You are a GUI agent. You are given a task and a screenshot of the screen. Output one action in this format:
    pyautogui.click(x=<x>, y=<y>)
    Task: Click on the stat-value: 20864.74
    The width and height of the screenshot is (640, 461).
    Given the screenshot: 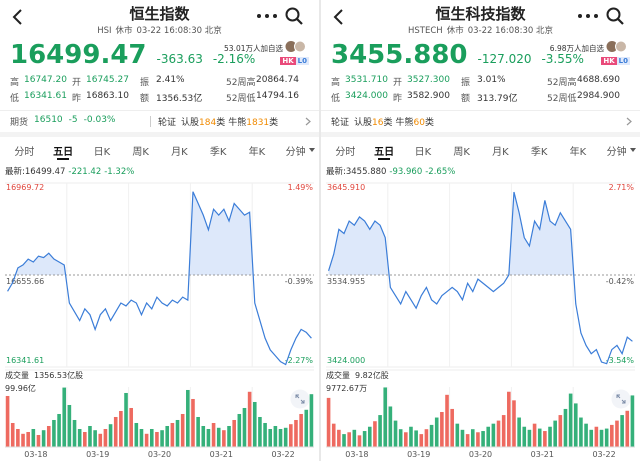 What is the action you would take?
    pyautogui.click(x=277, y=80)
    